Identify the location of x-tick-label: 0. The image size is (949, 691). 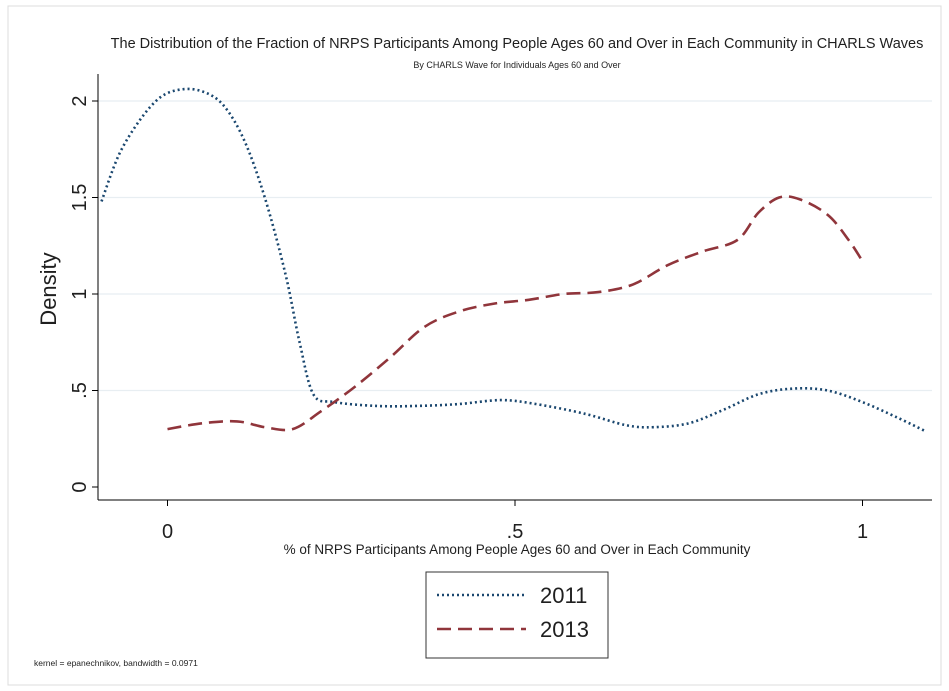
(167, 532).